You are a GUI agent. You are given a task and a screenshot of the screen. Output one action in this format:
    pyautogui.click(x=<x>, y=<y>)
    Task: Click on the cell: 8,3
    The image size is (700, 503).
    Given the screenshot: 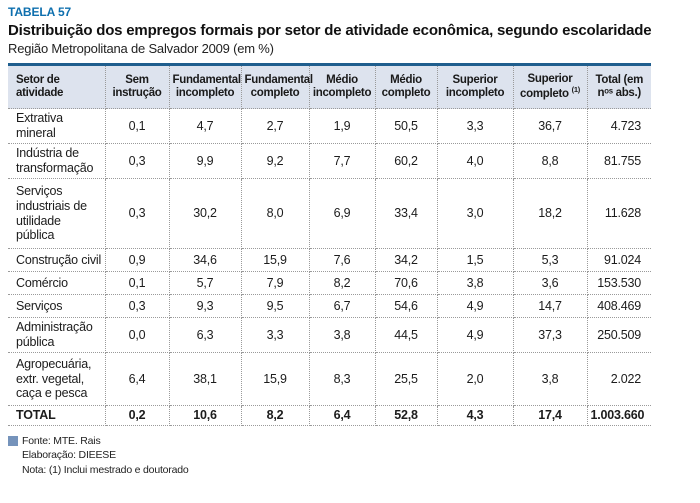 What is the action you would take?
    pyautogui.click(x=342, y=379)
    